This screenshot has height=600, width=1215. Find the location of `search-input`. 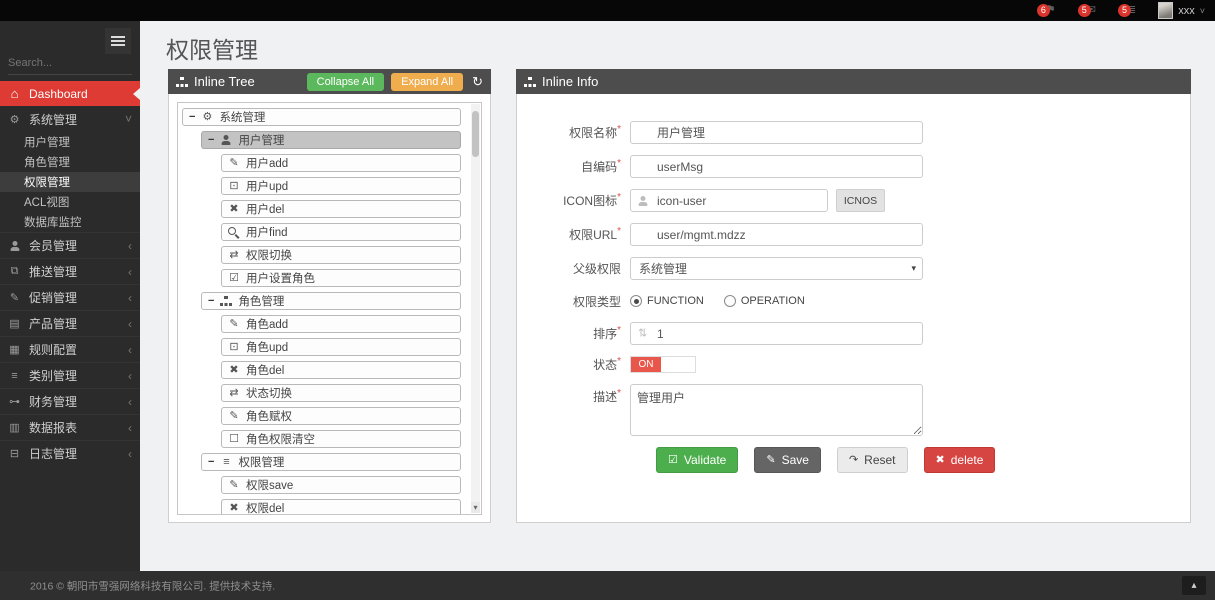

search-input is located at coordinates (79, 62).